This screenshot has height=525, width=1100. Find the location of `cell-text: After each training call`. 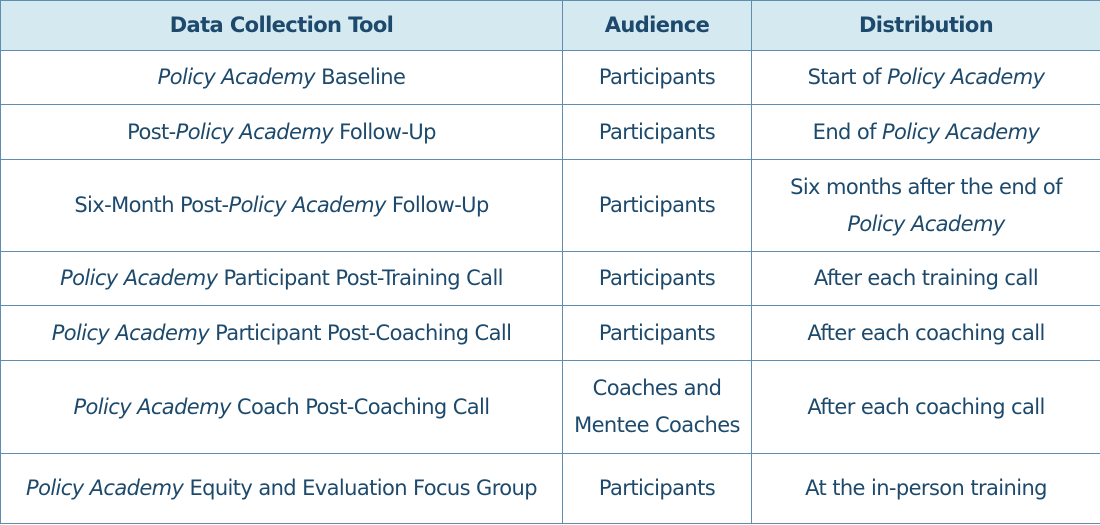

cell-text: After each training call is located at coordinates (926, 278).